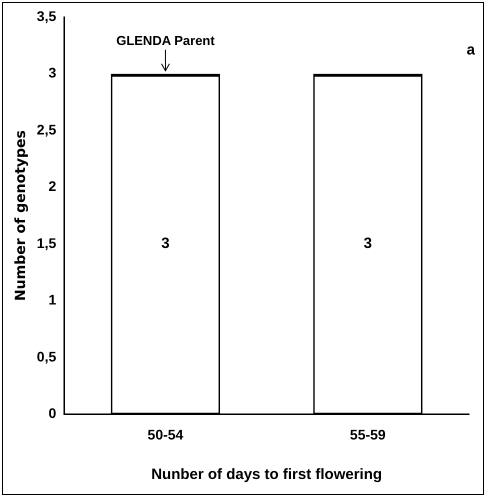 Image resolution: width=486 pixels, height=497 pixels. Describe the element at coordinates (21, 216) in the screenshot. I see `y-axis-title: Number of genotypes` at that location.